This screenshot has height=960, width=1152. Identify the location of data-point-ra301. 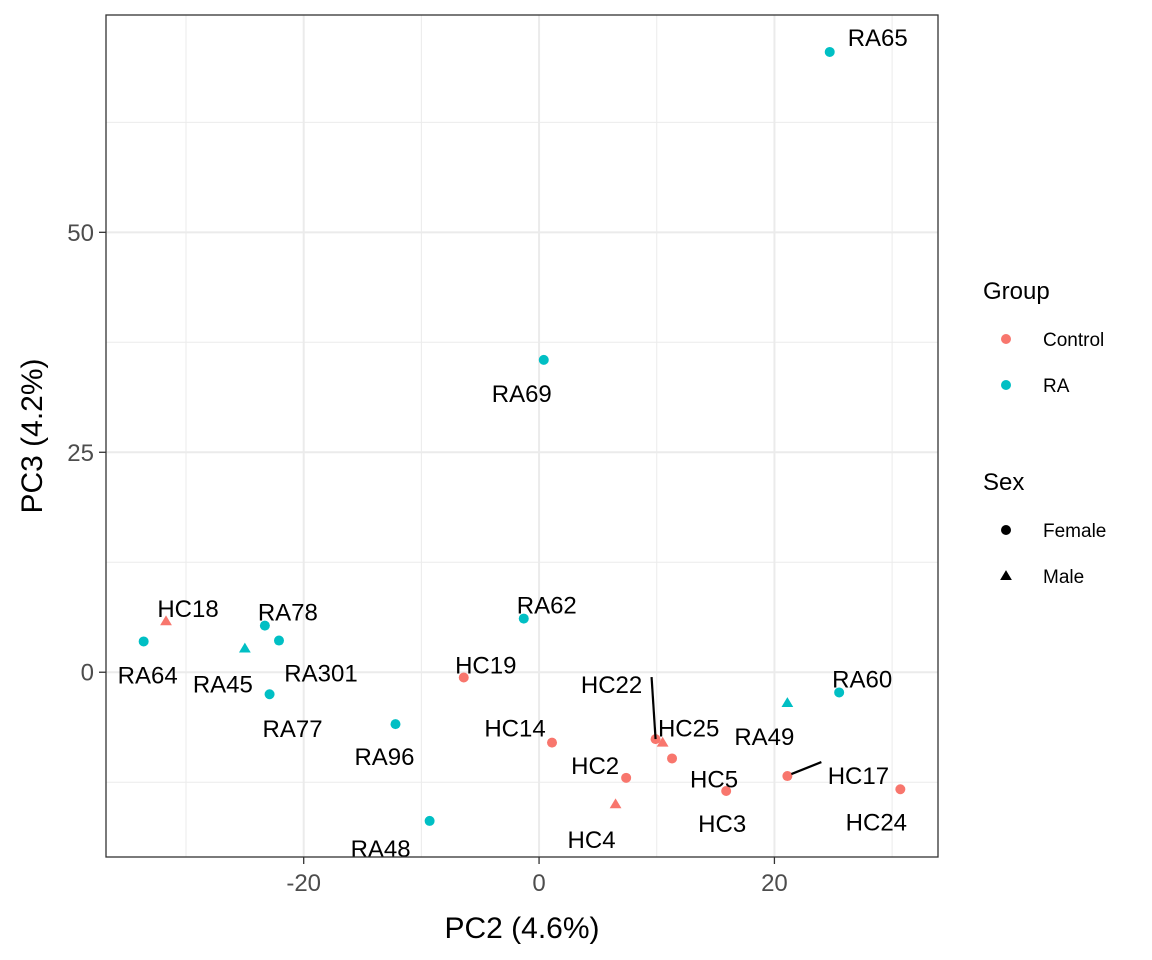
(278, 640).